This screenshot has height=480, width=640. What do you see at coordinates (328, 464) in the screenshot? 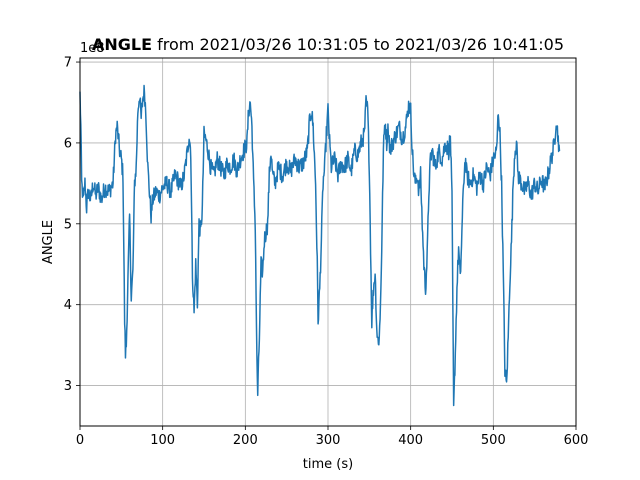
I see `x-axis-label: time (s)` at bounding box center [328, 464].